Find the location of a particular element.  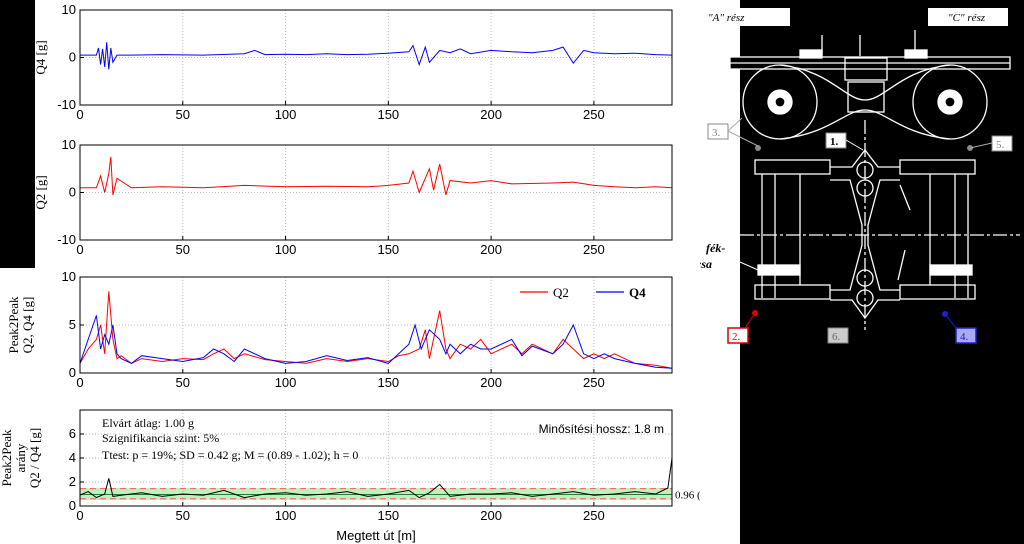

legend-label-q4: Q4 is located at coordinates (637, 292).